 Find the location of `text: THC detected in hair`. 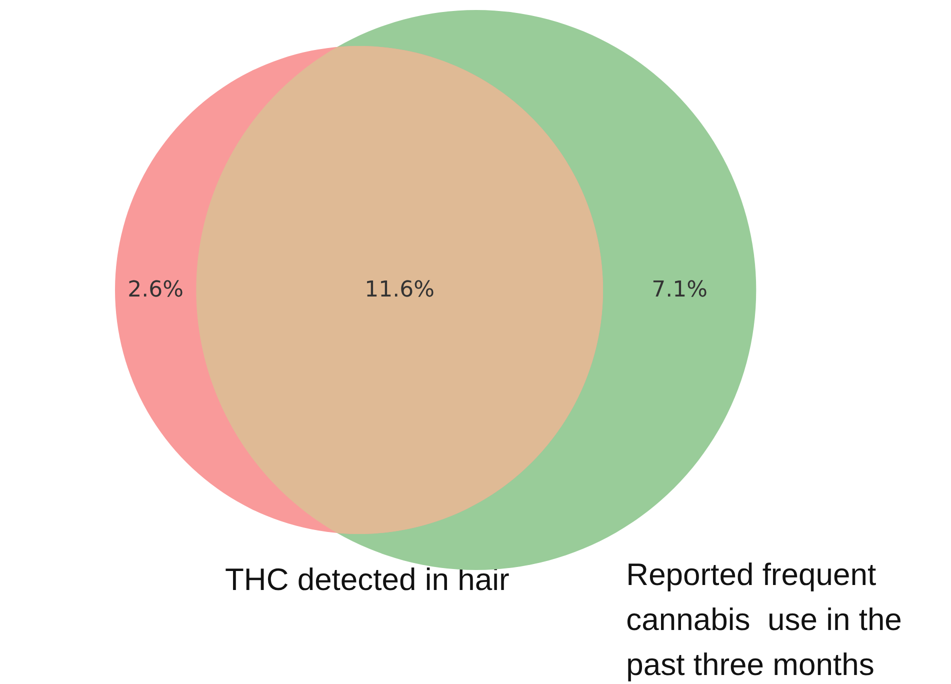

text: THC detected in hair is located at coordinates (367, 579).